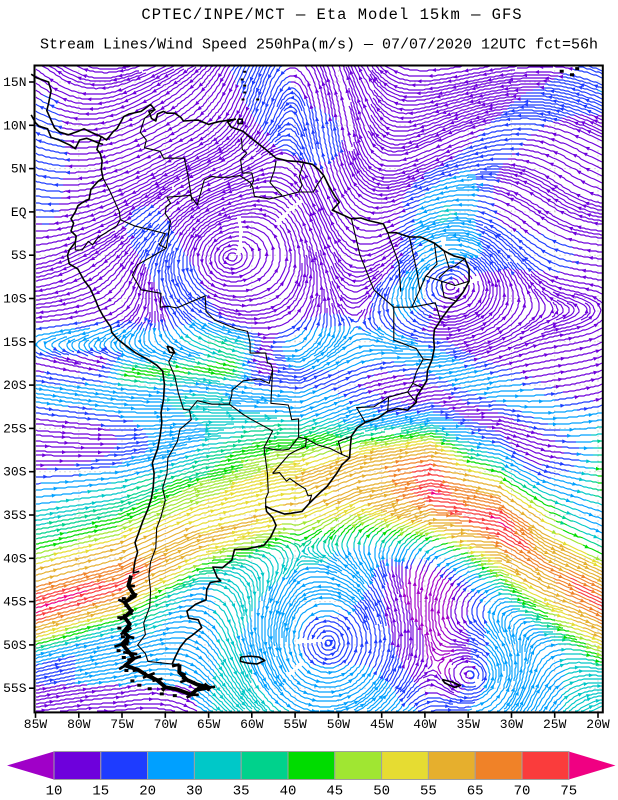 This screenshot has height=800, width=618. Describe the element at coordinates (15, 558) in the screenshot. I see `svg-text: 40S` at that location.